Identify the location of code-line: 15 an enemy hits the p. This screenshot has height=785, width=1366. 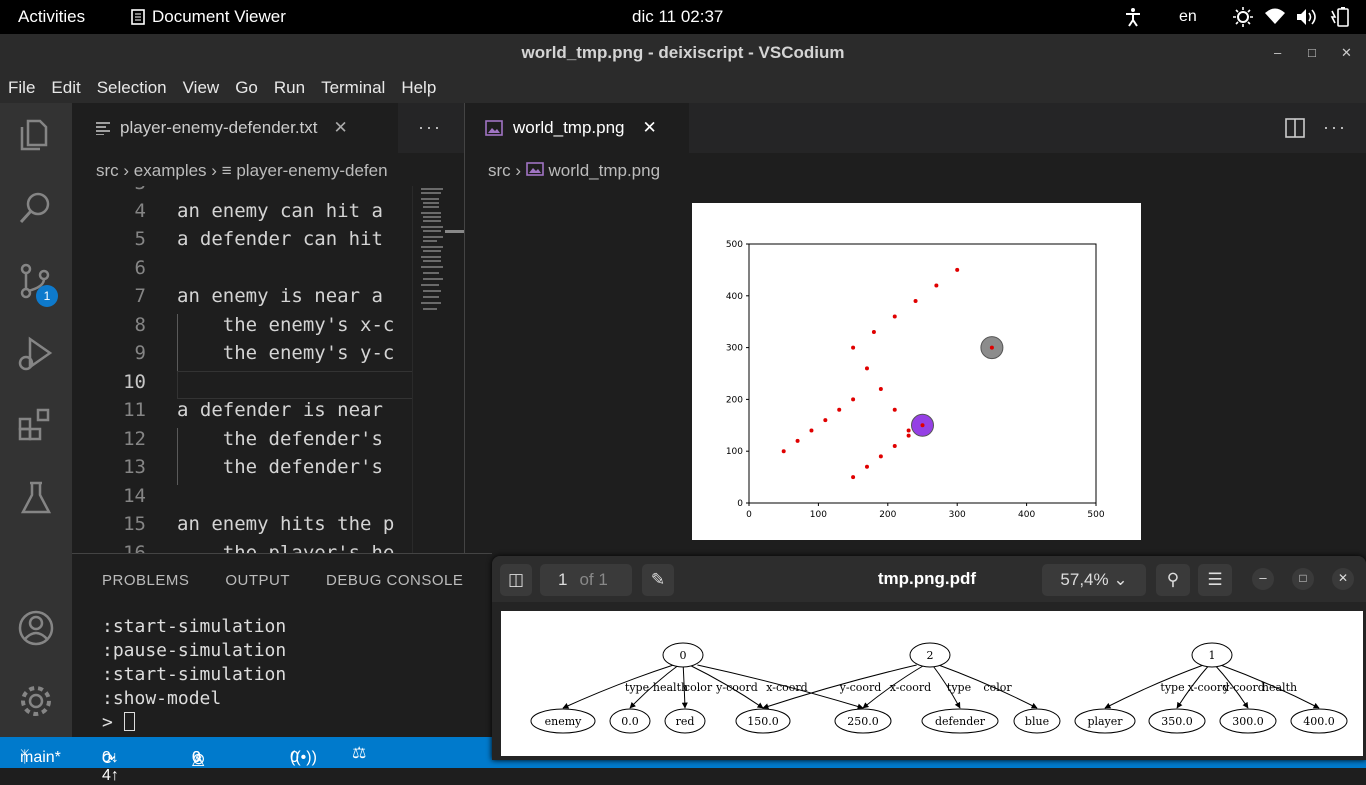
(242, 527).